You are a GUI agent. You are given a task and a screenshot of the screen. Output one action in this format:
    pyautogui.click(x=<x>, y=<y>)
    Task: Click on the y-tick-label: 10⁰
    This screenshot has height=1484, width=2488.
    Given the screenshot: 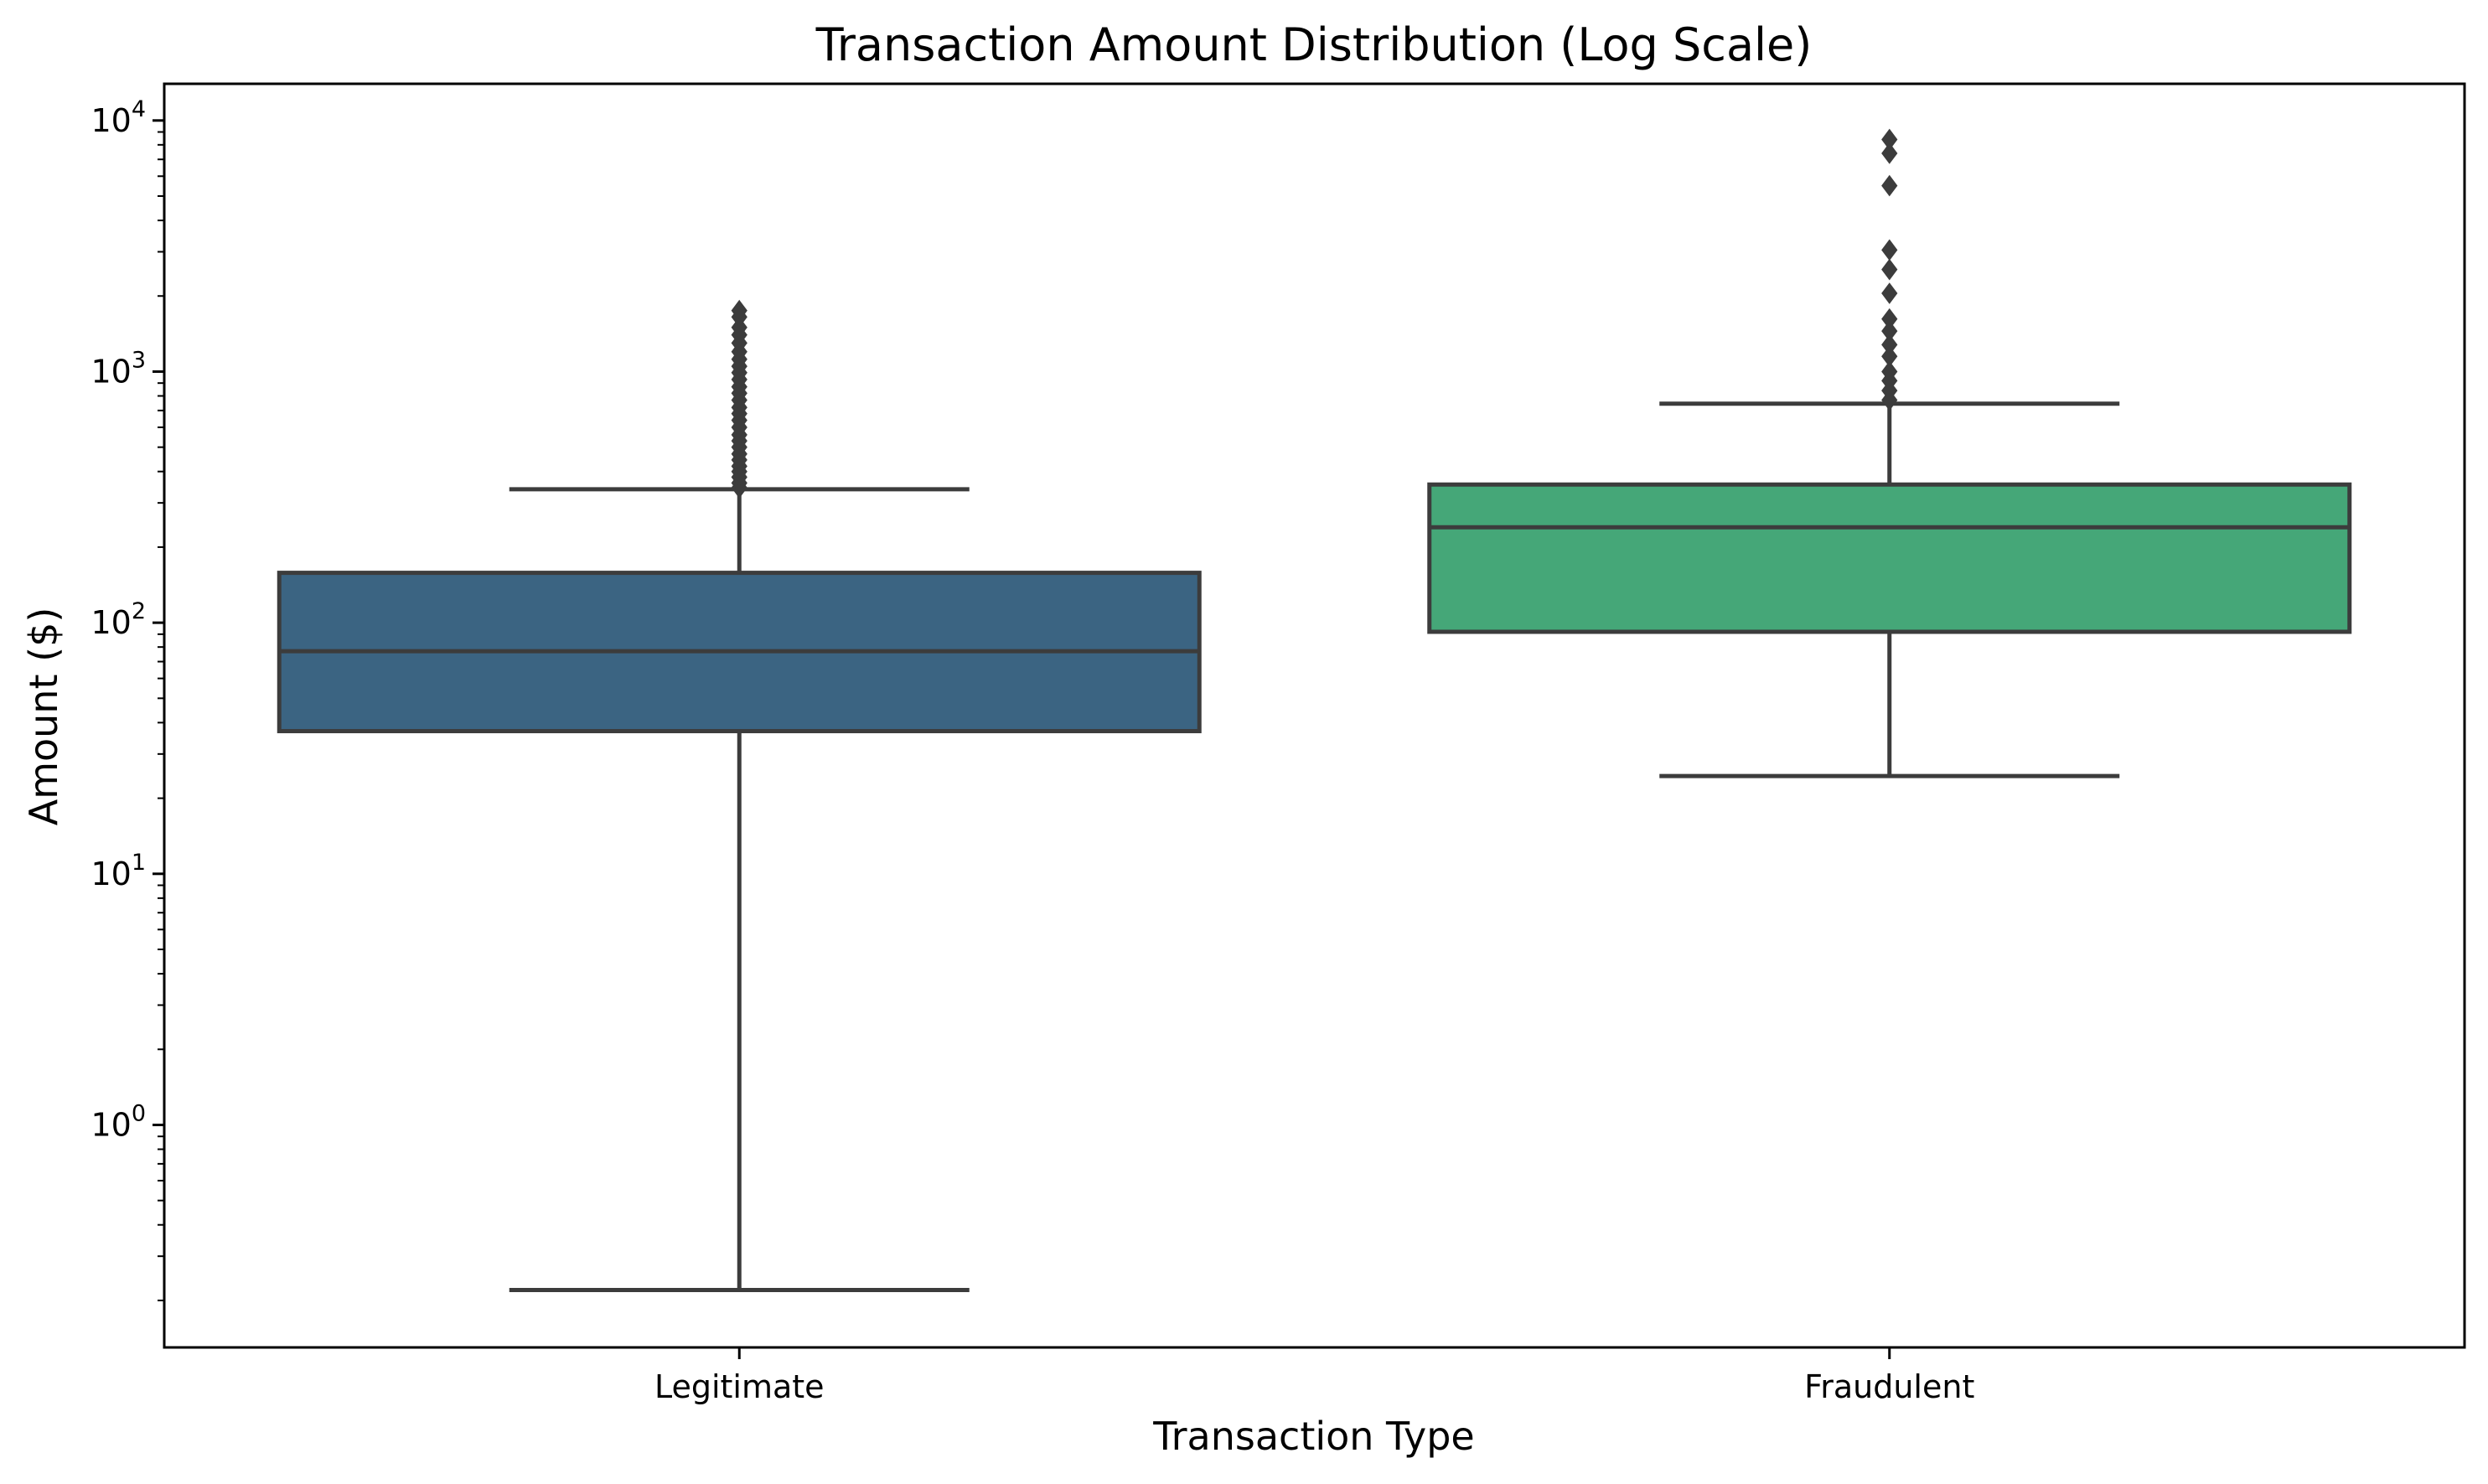 What is the action you would take?
    pyautogui.click(x=118, y=1122)
    